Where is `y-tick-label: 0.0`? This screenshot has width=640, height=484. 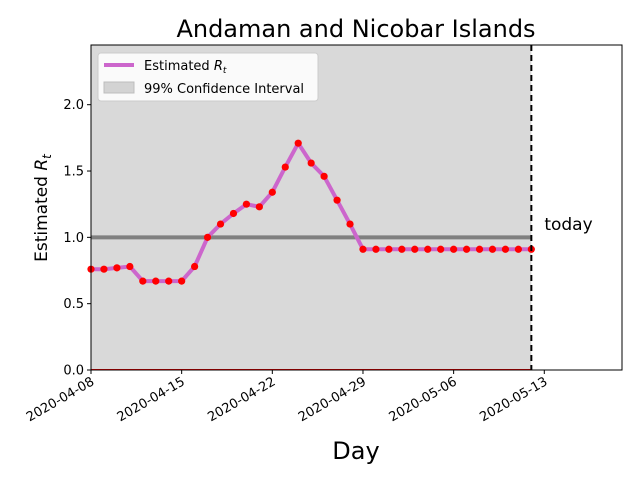
y-tick-label: 0.0 is located at coordinates (73, 371).